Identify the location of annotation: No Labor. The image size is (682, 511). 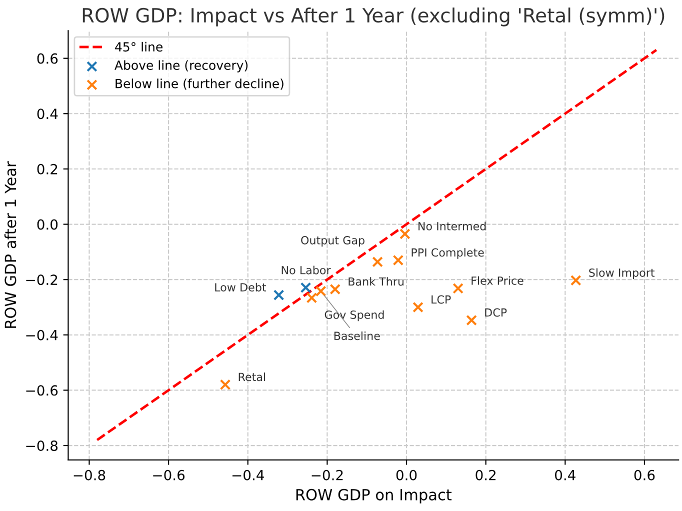
(306, 270).